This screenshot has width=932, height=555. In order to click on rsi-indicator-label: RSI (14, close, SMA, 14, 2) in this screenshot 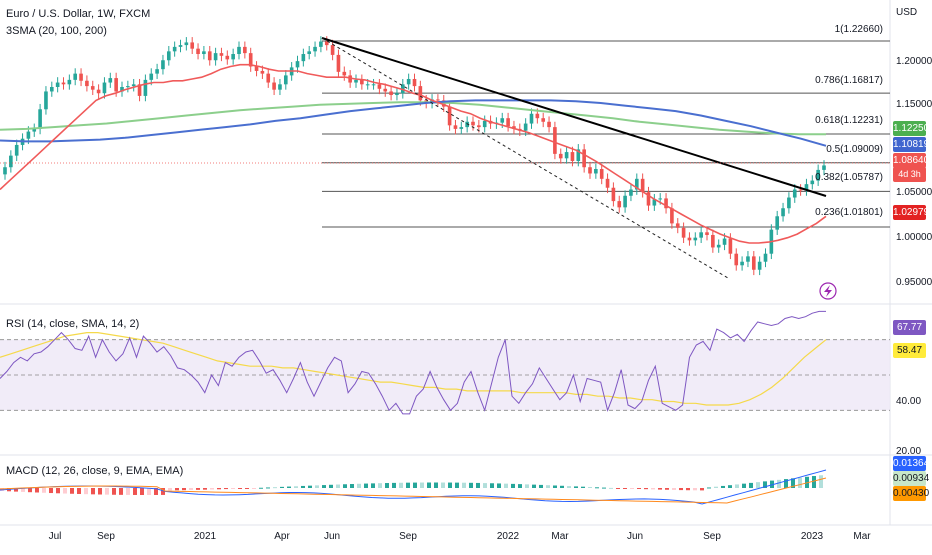, I will do `click(73, 324)`.